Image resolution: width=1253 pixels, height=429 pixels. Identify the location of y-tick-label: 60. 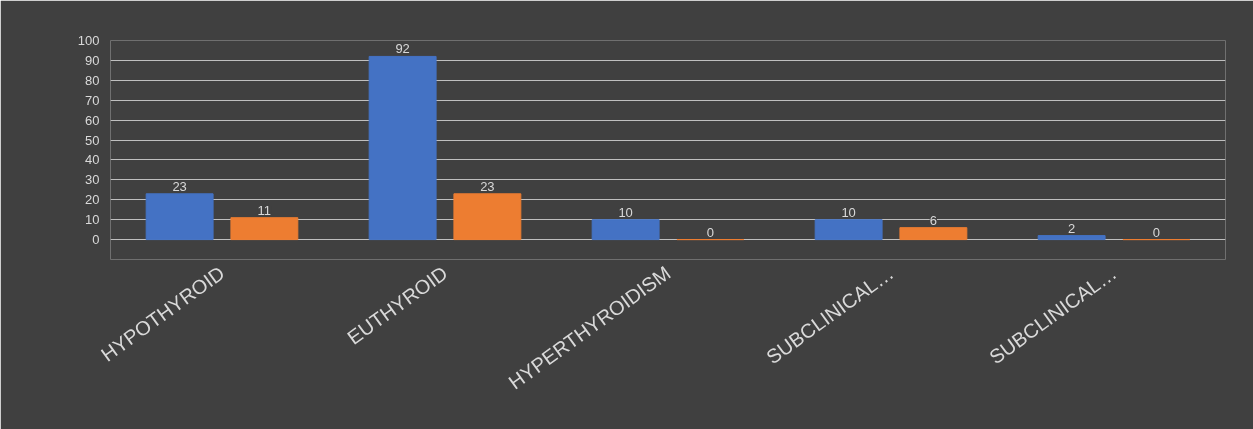
(92, 120).